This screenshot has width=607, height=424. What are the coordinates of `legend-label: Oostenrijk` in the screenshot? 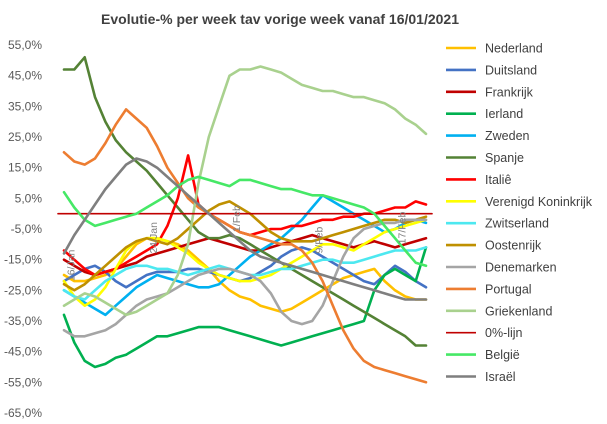 It's located at (513, 246).